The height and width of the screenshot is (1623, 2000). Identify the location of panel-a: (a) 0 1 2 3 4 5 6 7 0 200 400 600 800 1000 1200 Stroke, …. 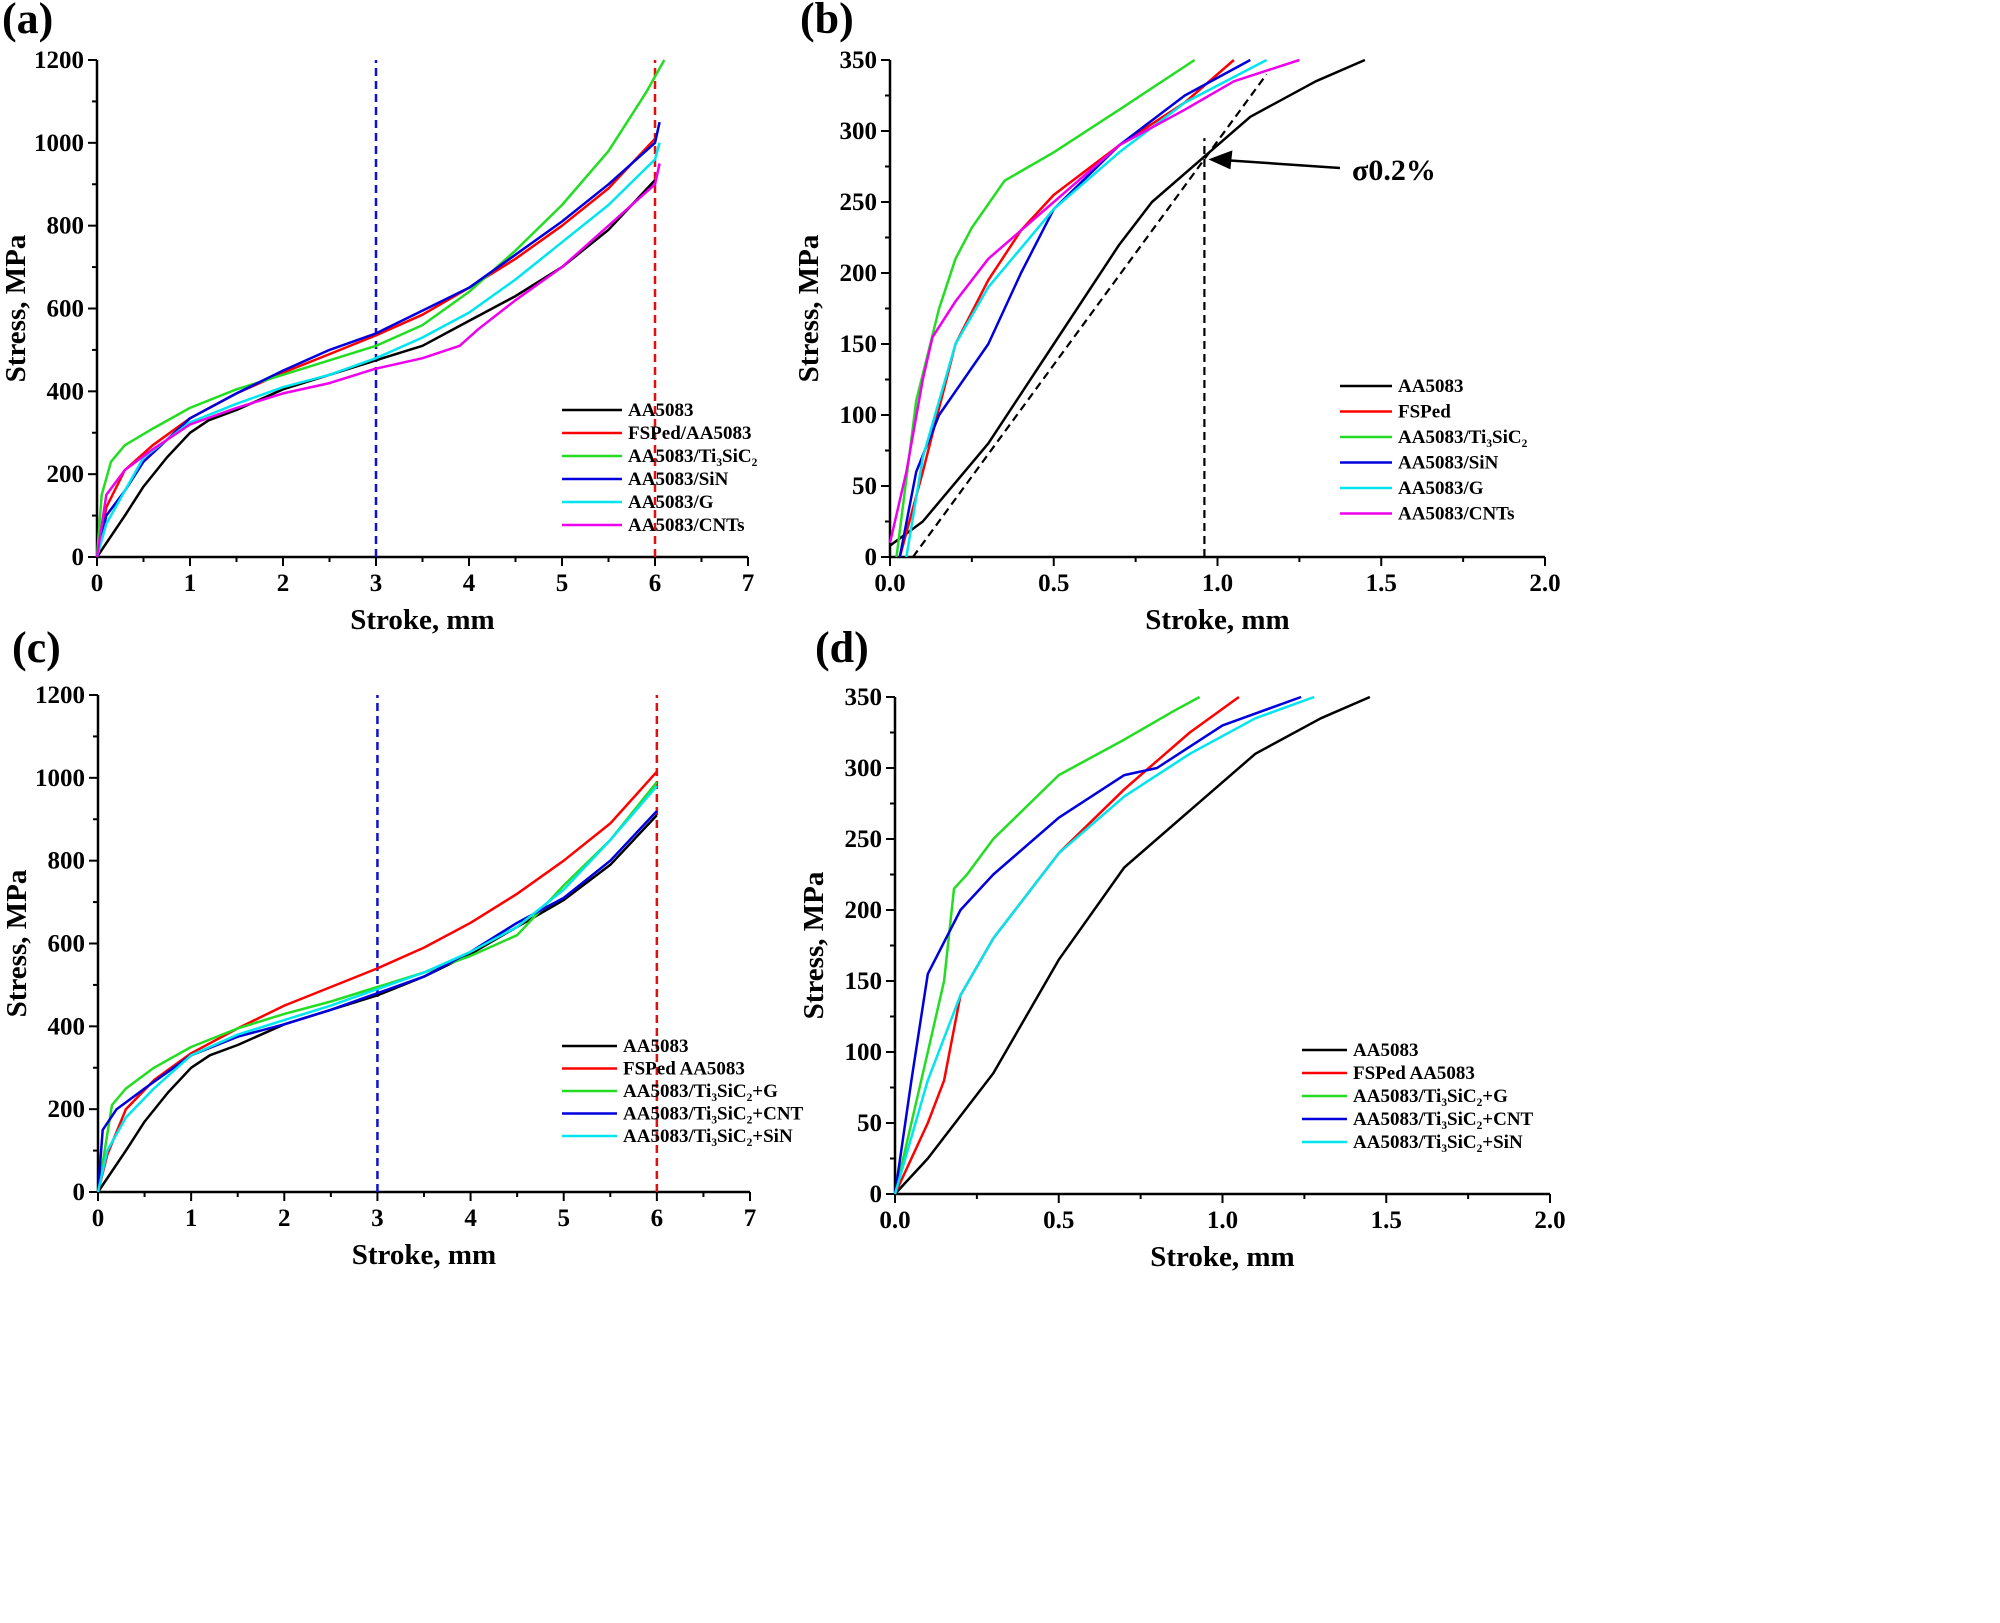
(379, 318).